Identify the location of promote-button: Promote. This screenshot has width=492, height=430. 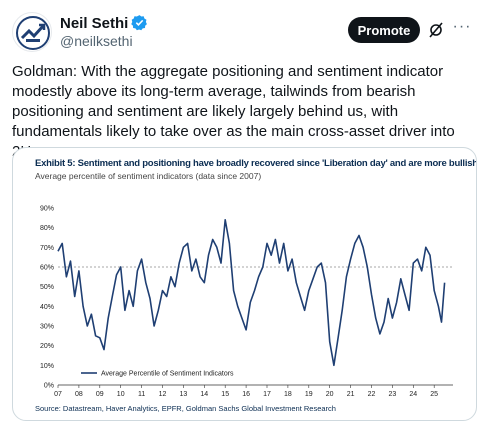
(384, 30).